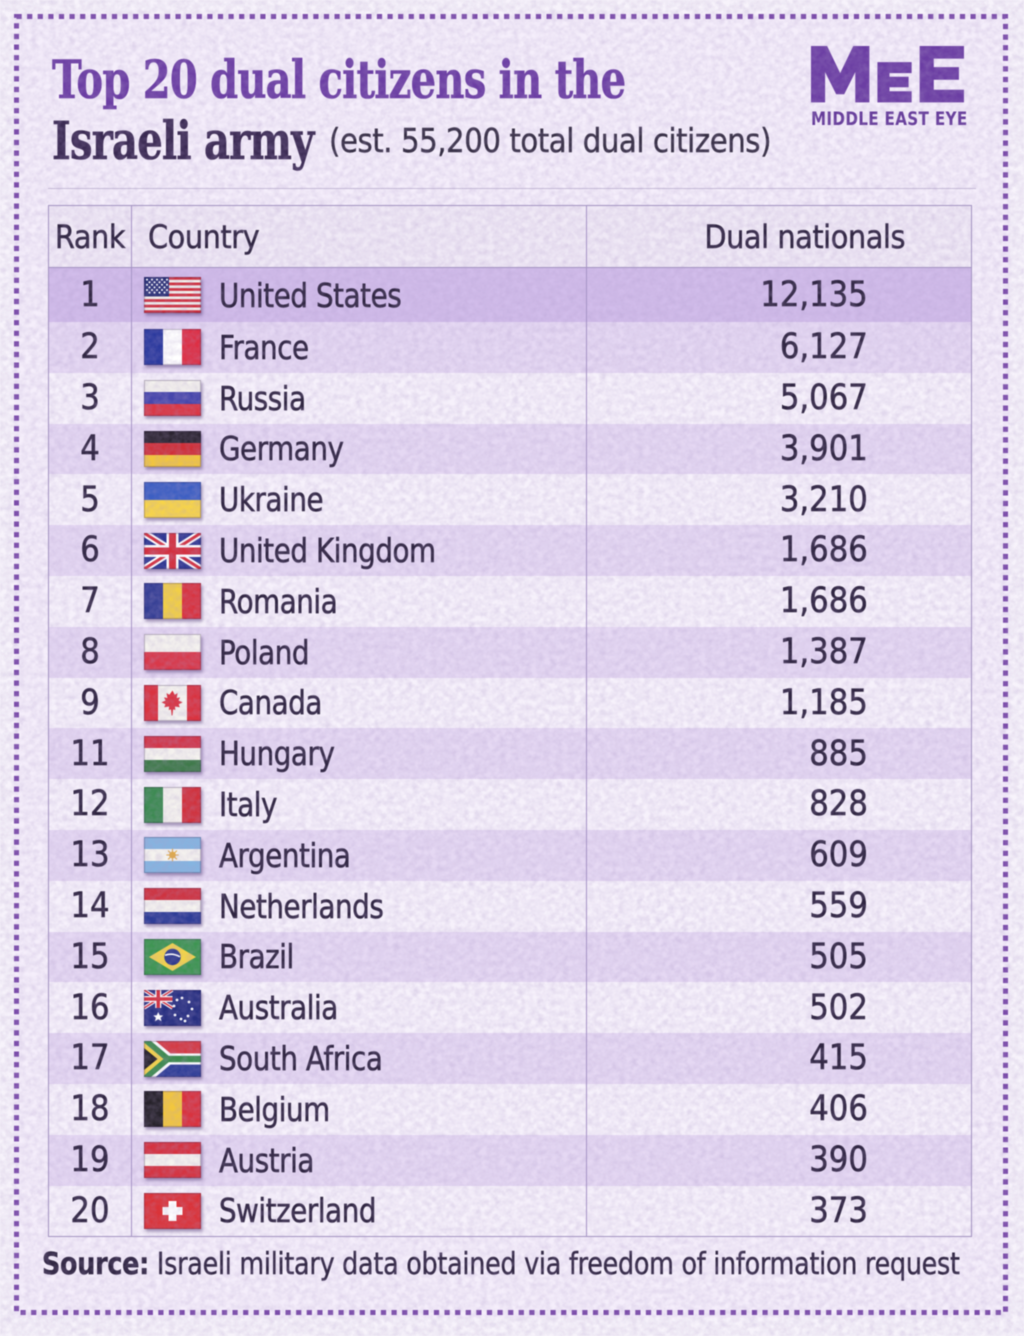 The width and height of the screenshot is (1024, 1336). Describe the element at coordinates (779, 855) in the screenshot. I see `dual-nationals-cell: 609` at that location.